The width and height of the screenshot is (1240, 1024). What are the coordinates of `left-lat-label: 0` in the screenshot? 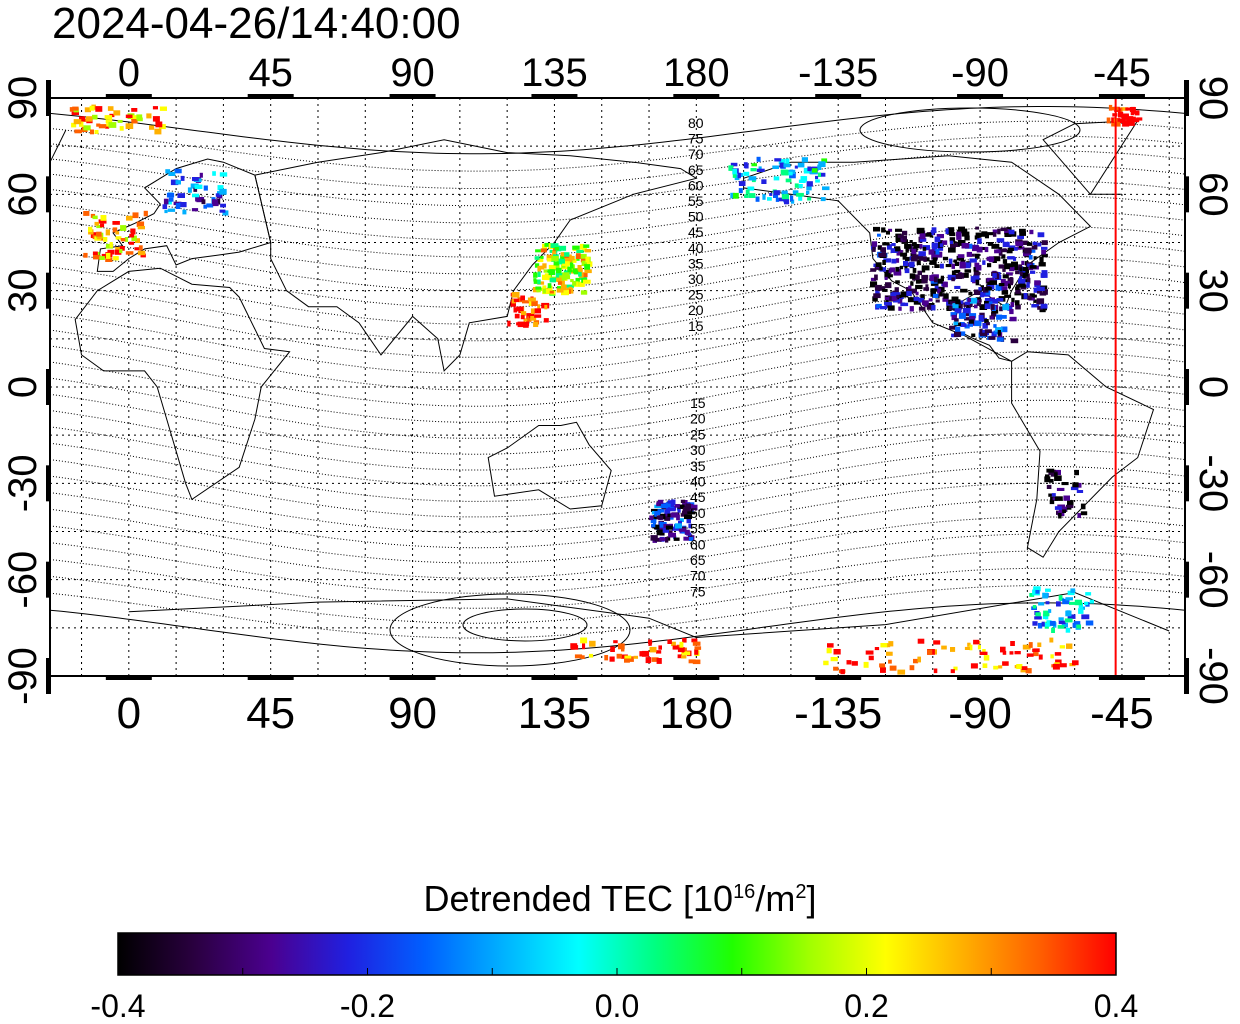 It's located at (23, 387).